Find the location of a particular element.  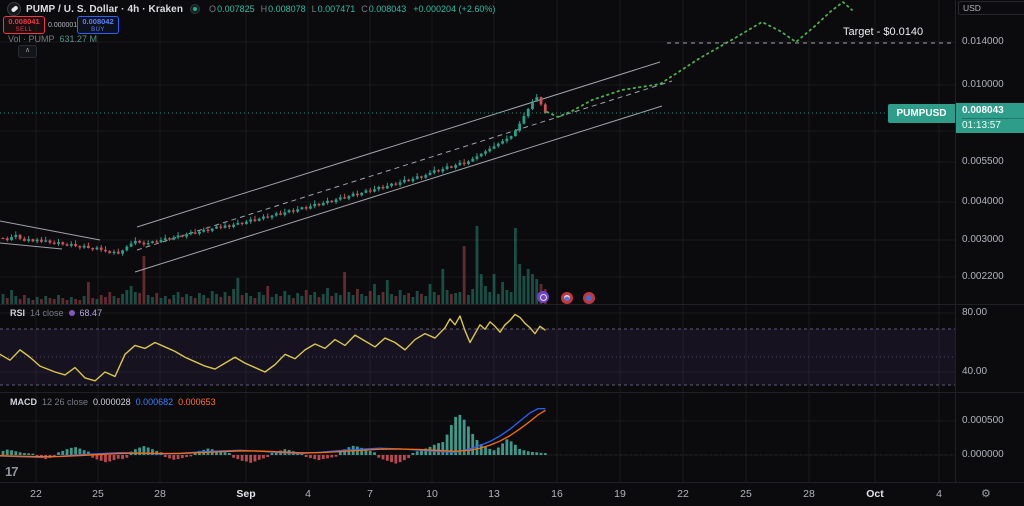

currency-selector: USD is located at coordinates (991, 8).